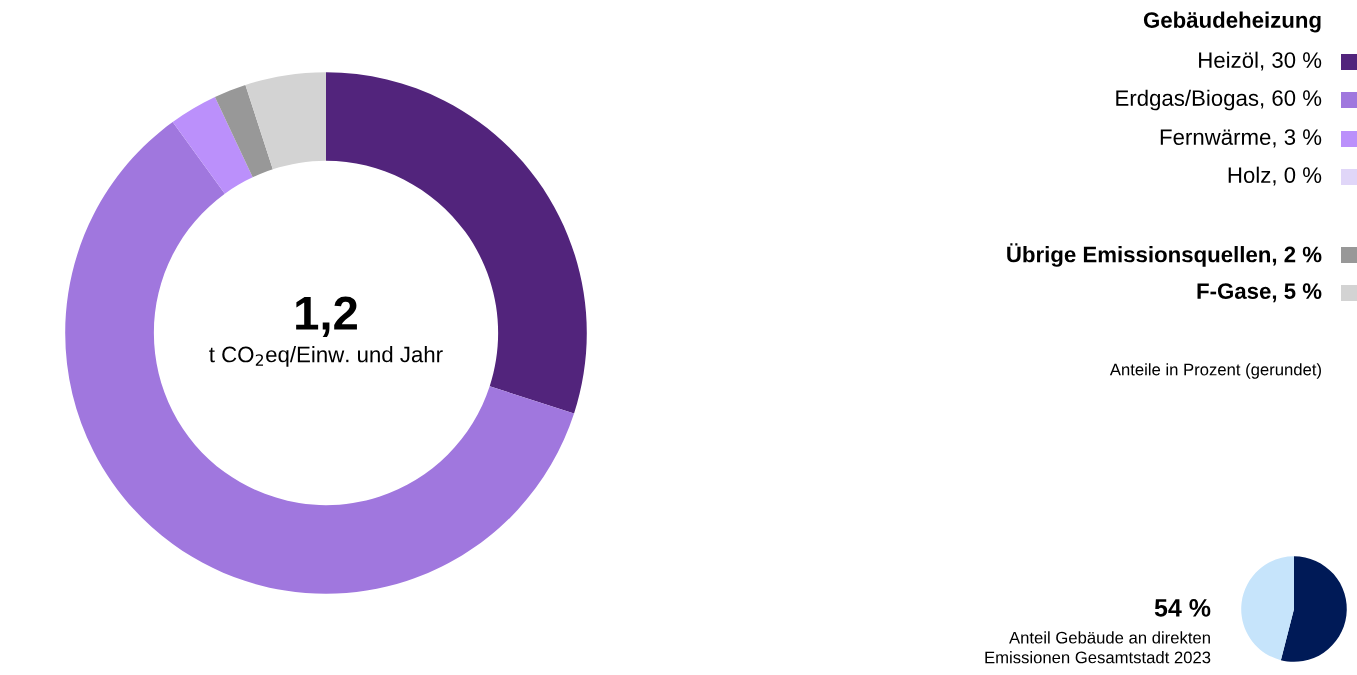  Describe the element at coordinates (1275, 176) in the screenshot. I see `legend-label: Holz, 0 %` at that location.